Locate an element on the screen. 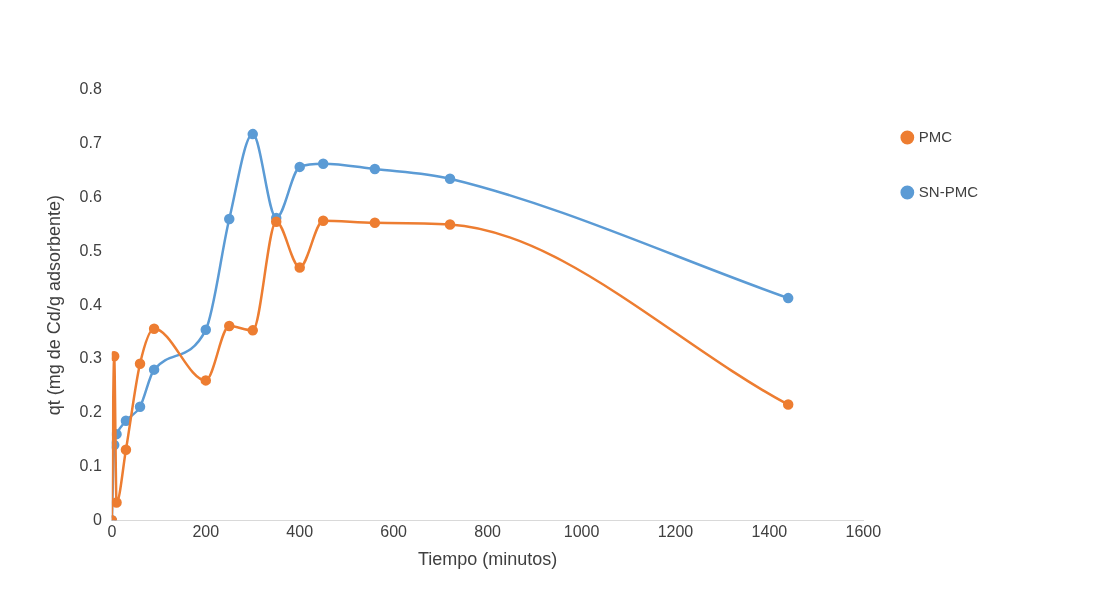  legend-label: PMC is located at coordinates (935, 136).